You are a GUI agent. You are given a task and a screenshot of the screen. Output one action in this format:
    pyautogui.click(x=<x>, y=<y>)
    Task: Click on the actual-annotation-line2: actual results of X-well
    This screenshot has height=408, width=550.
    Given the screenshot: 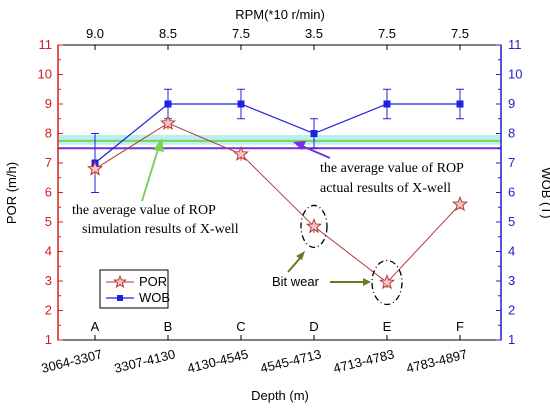 What is the action you would take?
    pyautogui.click(x=385, y=188)
    